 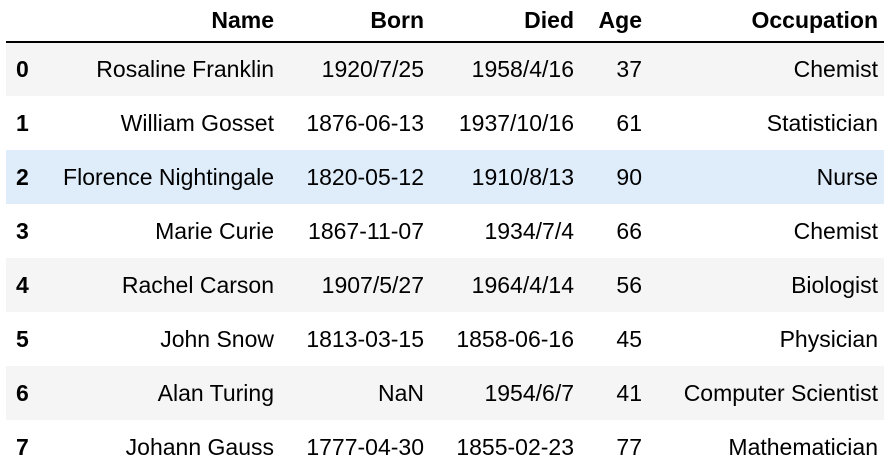 What do you see at coordinates (217, 338) in the screenshot?
I see `cell-name: John Snow` at bounding box center [217, 338].